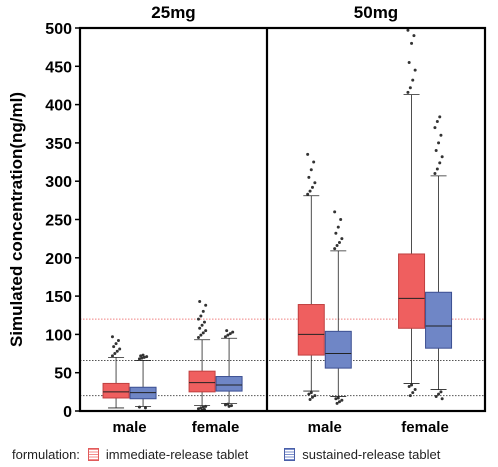  I want to click on y-tick-label-450: 450, so click(58, 67).